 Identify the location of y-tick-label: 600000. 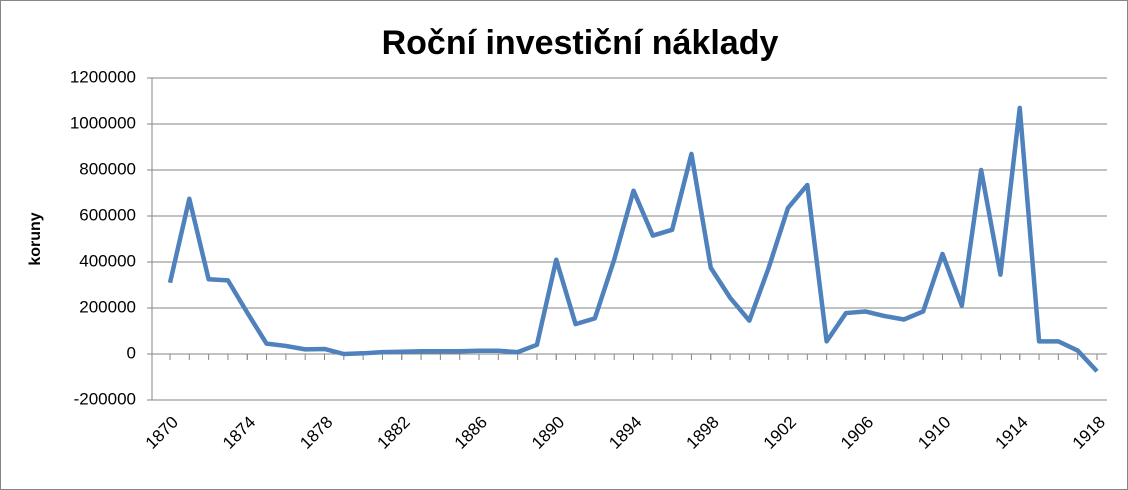
(107, 214).